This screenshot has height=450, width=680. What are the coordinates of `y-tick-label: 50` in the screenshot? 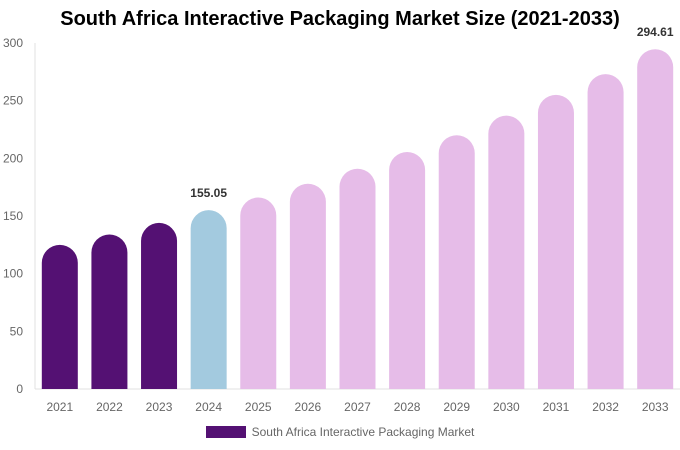 It's located at (17, 331).